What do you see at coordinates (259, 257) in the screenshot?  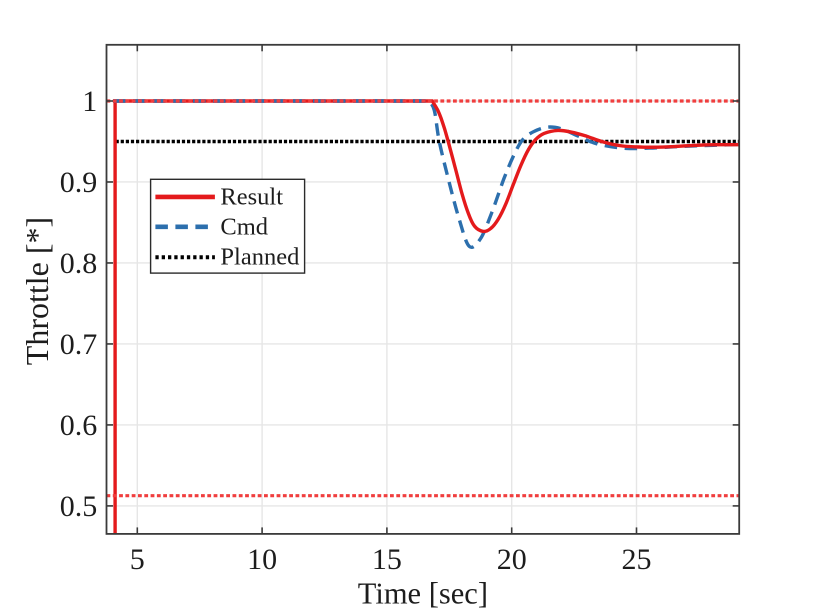 I see `svg-text: Planned` at bounding box center [259, 257].